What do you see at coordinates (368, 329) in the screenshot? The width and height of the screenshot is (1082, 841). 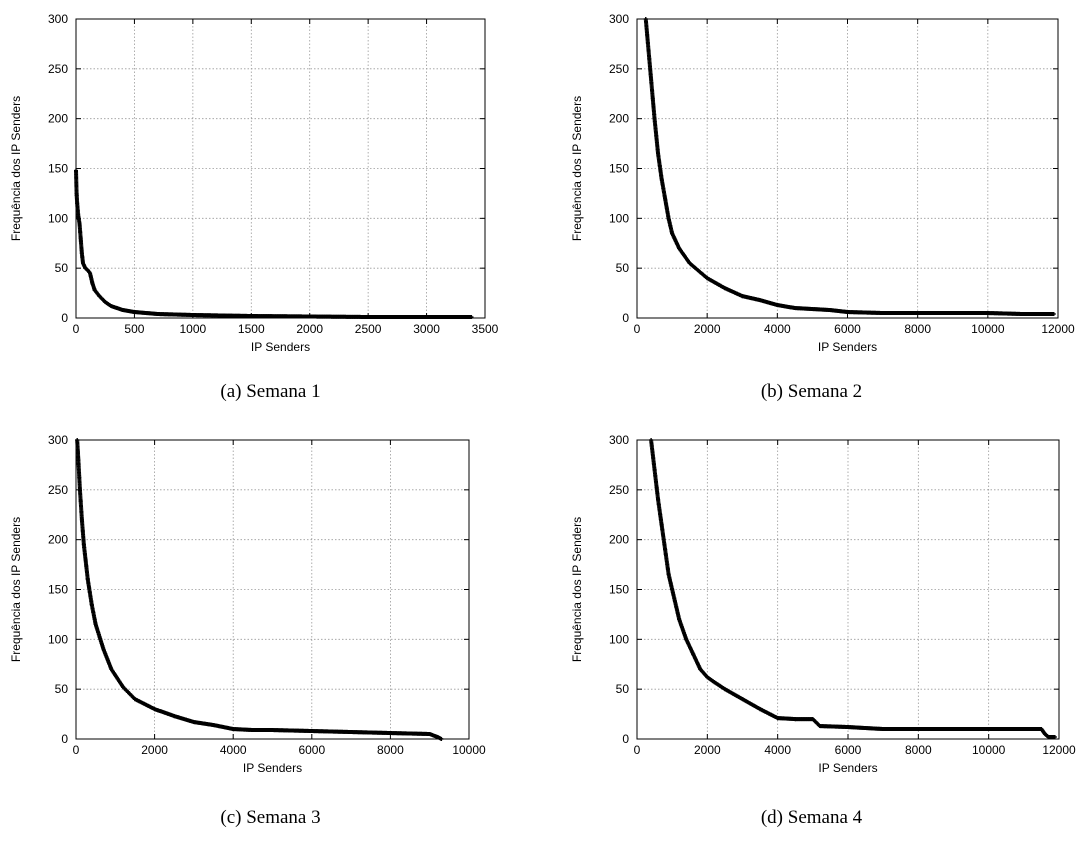 I see `x-tick-label: 2500` at bounding box center [368, 329].